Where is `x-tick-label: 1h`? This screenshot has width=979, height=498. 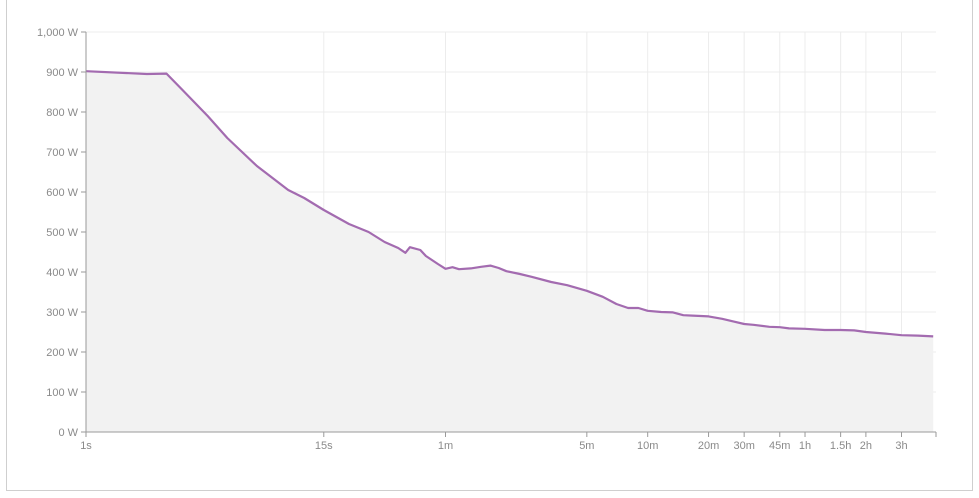
x-tick-label: 1h is located at coordinates (805, 446).